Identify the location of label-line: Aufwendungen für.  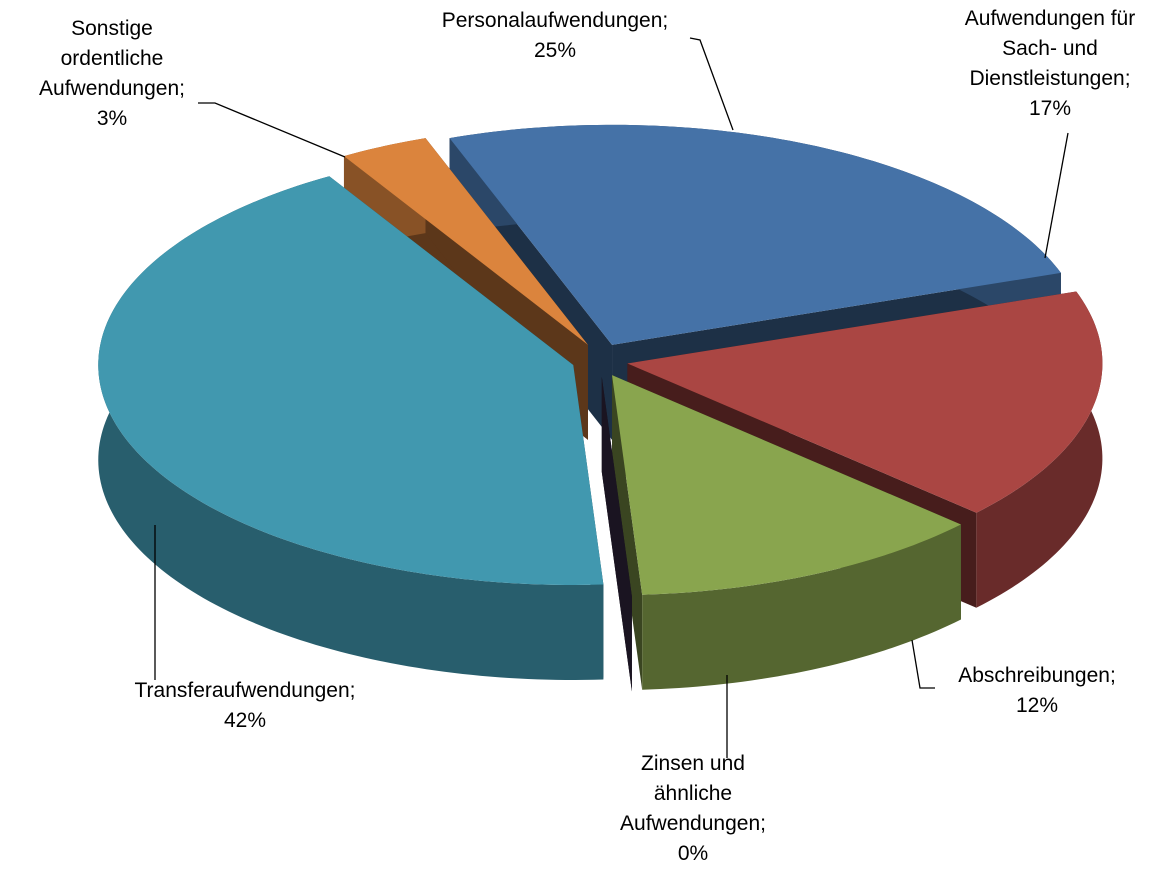
(1050, 18).